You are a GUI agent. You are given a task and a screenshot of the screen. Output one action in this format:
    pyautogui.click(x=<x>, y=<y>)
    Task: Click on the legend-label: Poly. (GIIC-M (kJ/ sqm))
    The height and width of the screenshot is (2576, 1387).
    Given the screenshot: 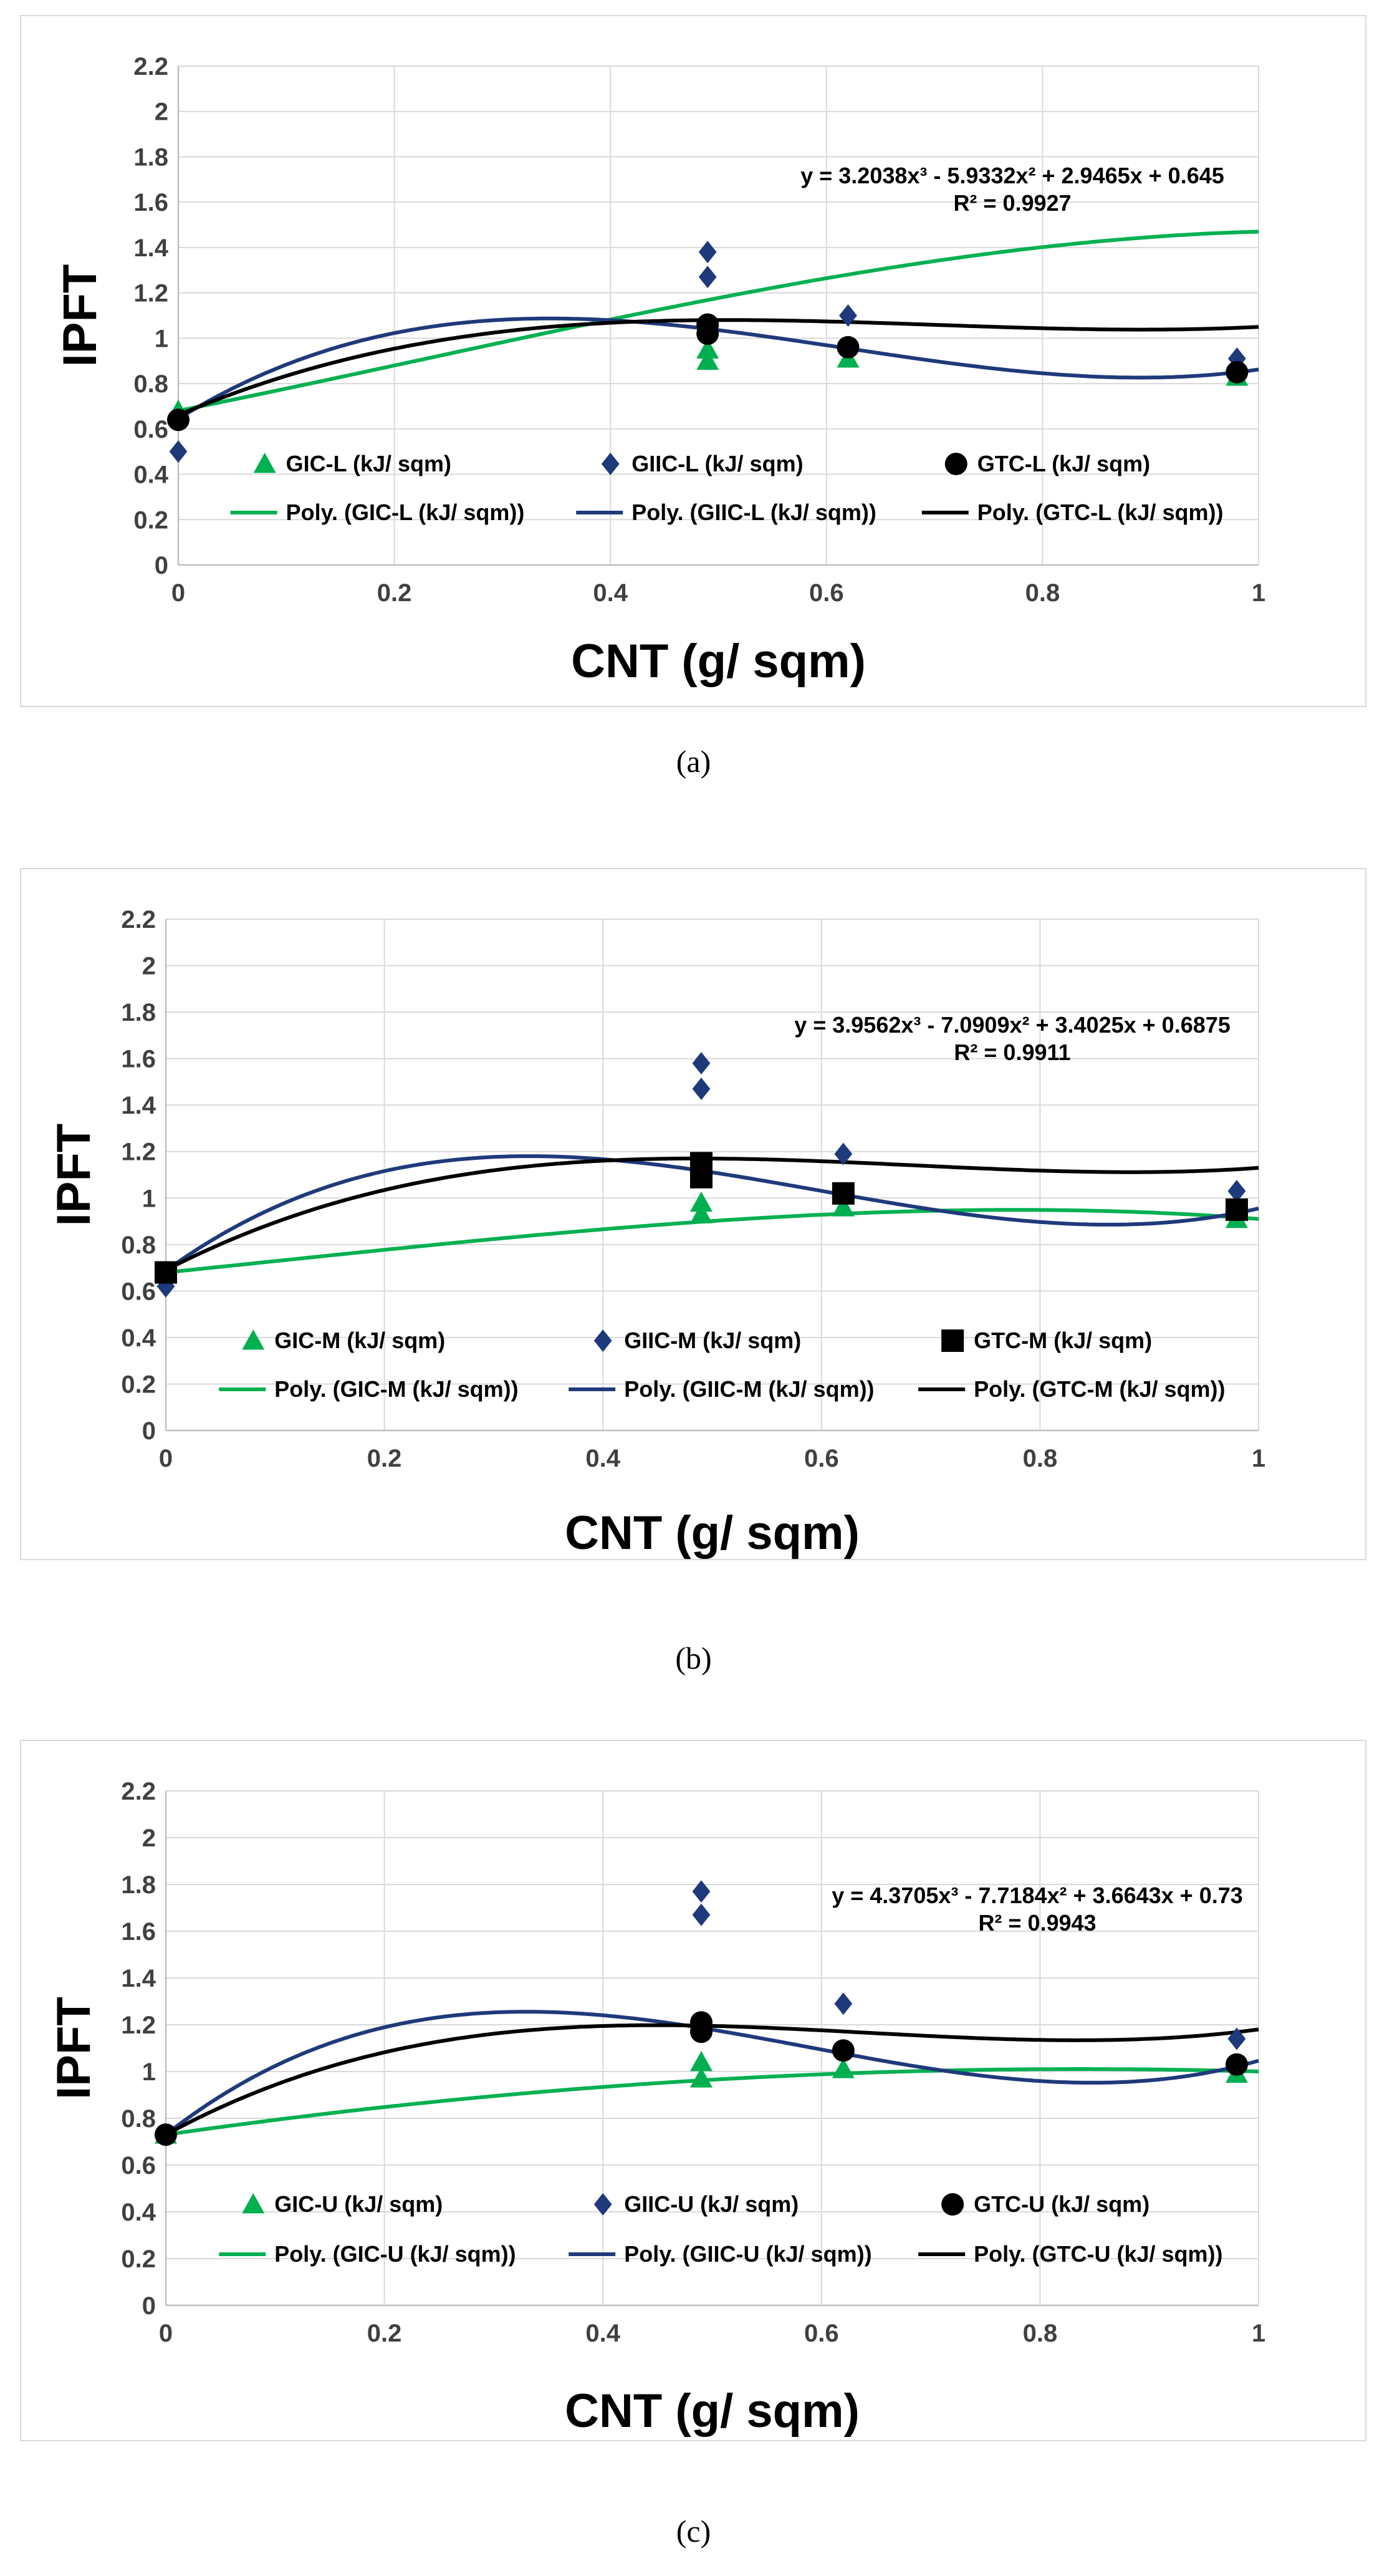 What is the action you would take?
    pyautogui.click(x=749, y=1389)
    